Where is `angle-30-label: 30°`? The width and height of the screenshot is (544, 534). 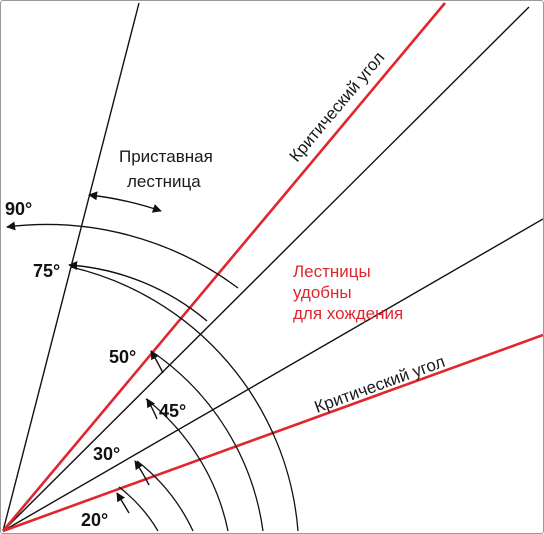
angle-30-label: 30° is located at coordinates (106, 454).